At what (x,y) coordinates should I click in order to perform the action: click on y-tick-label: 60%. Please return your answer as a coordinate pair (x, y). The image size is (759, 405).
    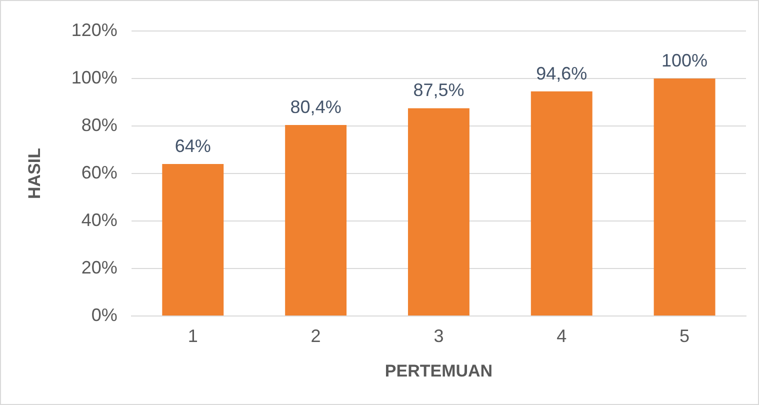
    Looking at the image, I should click on (99, 172).